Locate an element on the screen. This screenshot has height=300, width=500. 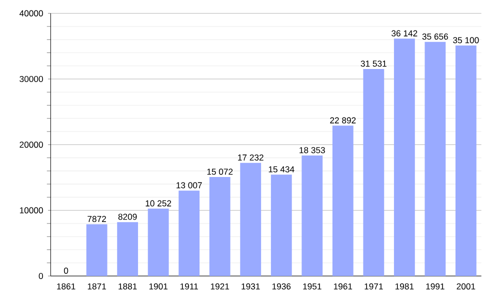
y-tick-label: 20000 is located at coordinates (31, 145).